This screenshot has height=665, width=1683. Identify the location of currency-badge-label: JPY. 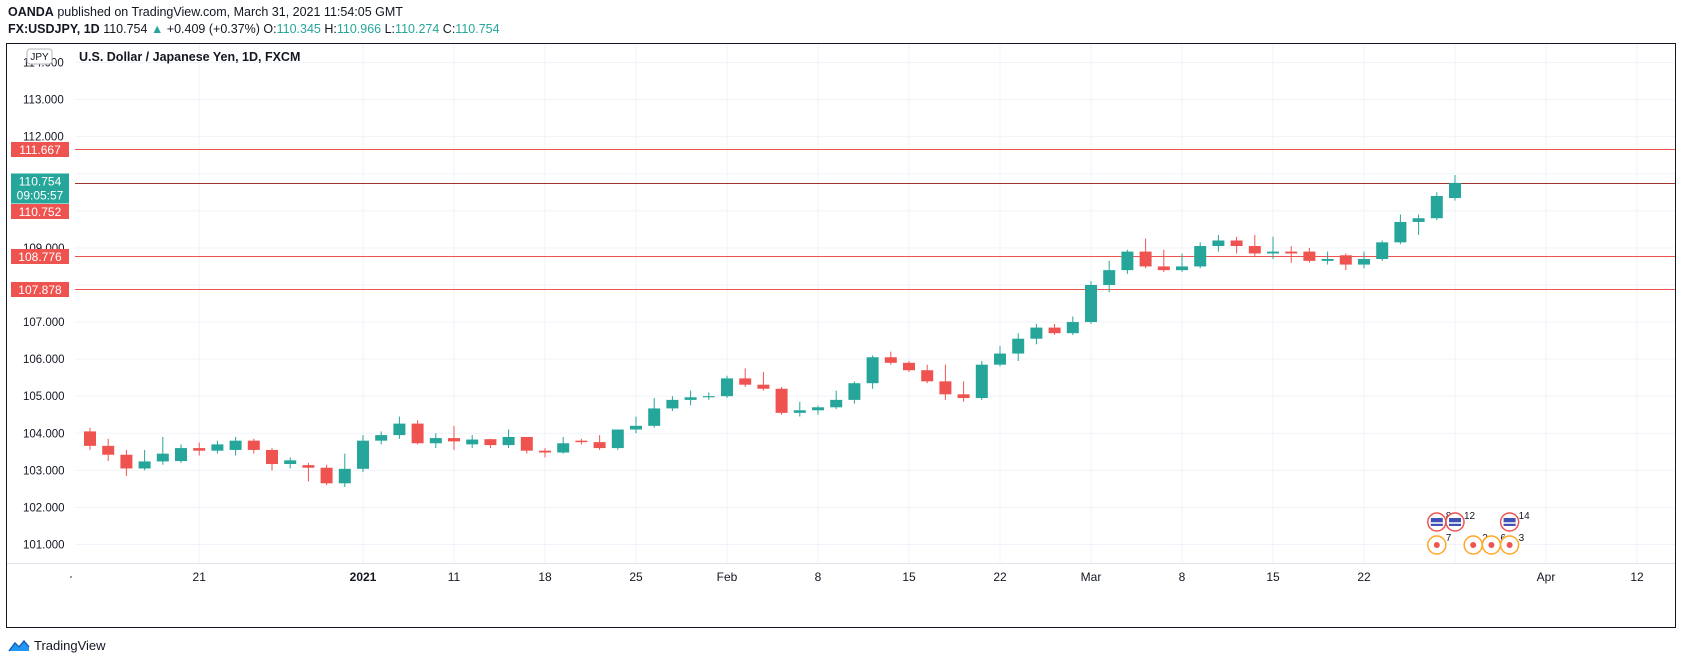
(39, 57).